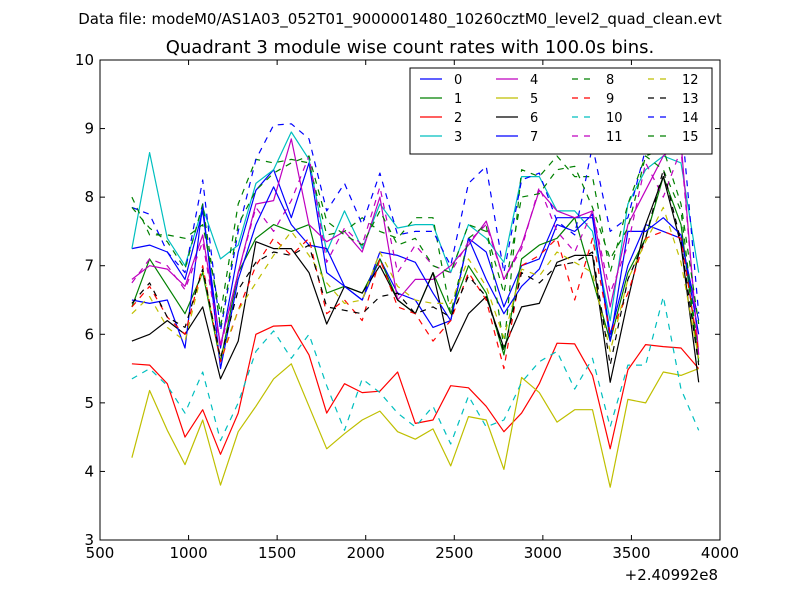 This screenshot has height=600, width=800. I want to click on legend-label-10: 10, so click(614, 118).